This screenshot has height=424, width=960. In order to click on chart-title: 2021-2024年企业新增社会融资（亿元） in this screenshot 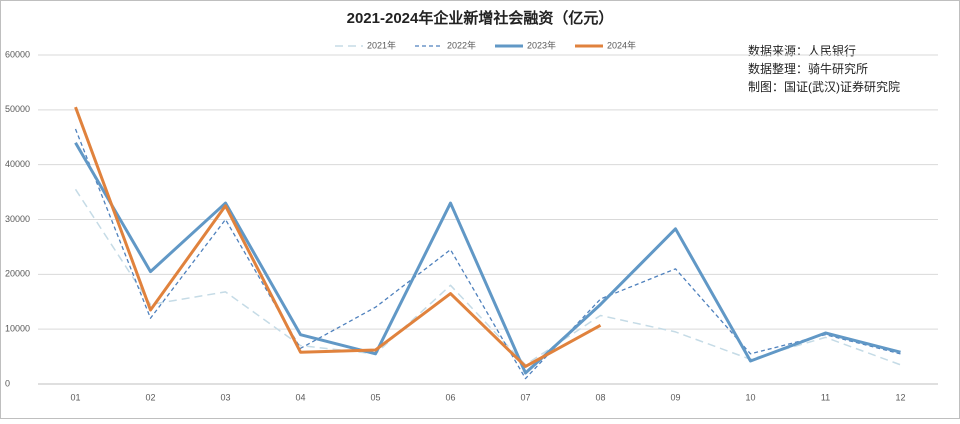, I will do `click(480, 18)`.